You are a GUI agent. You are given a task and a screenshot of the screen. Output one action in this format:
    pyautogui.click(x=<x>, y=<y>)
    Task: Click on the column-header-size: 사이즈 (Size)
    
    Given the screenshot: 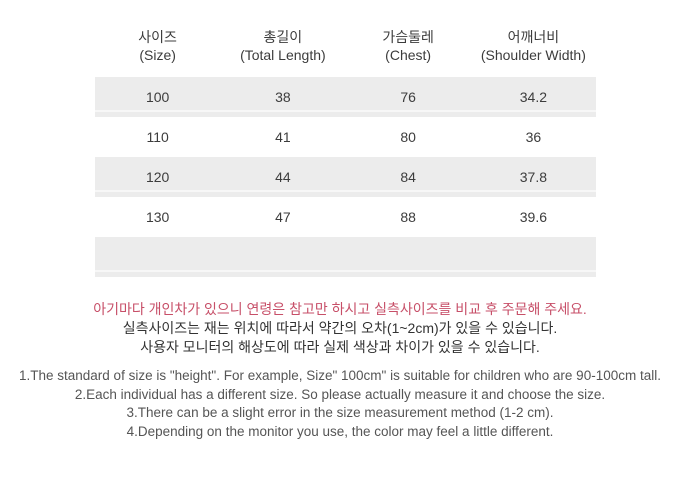 What is the action you would take?
    pyautogui.click(x=157, y=52)
    